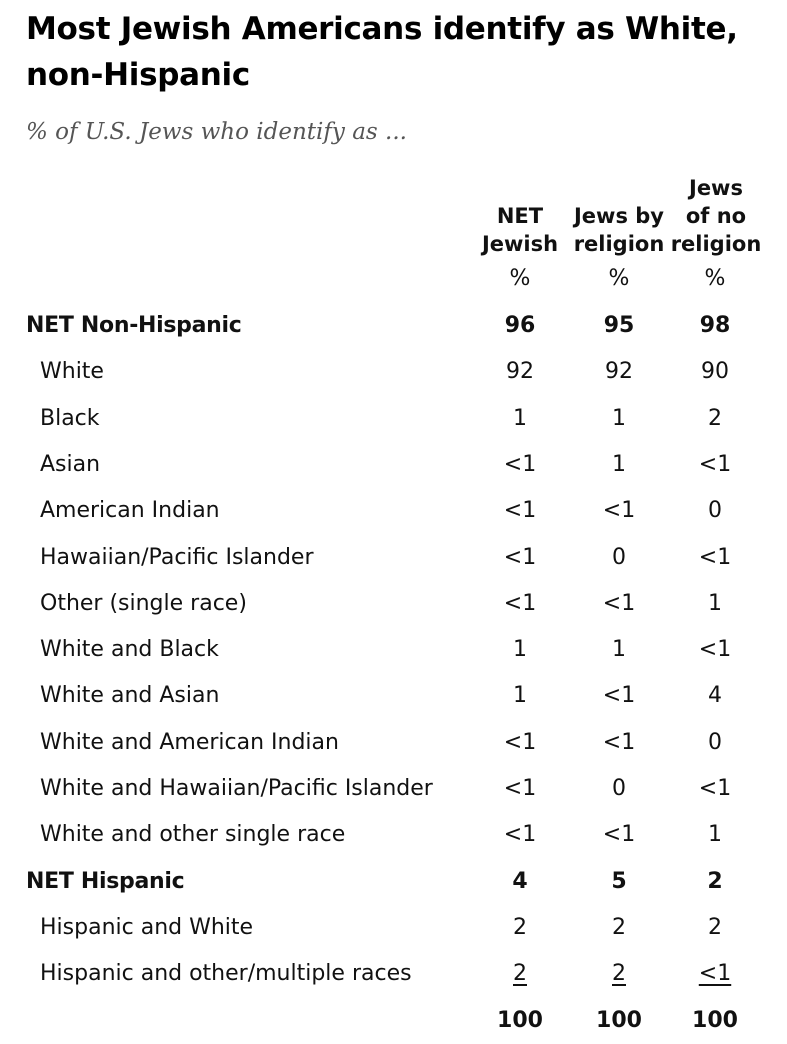 The image size is (787, 1044). Describe the element at coordinates (193, 835) in the screenshot. I see `row-label: White and other single race` at that location.